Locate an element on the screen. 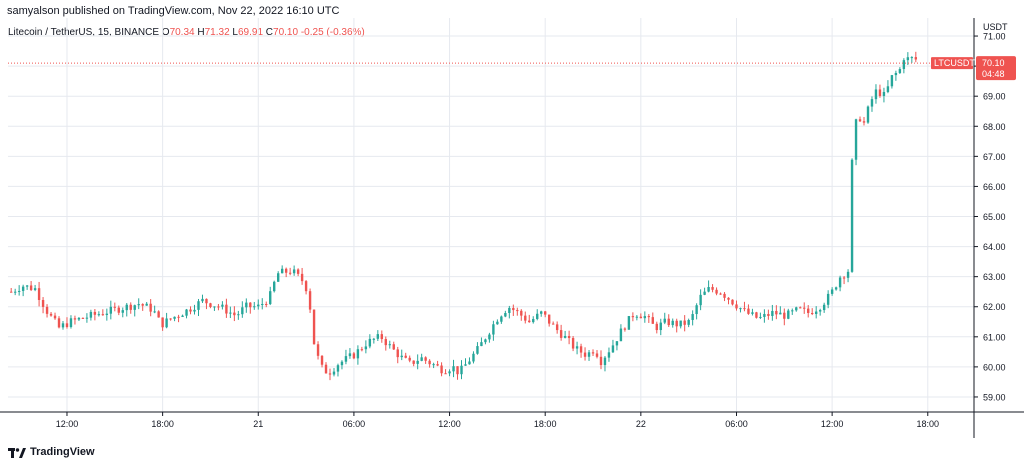  price-tag-value-bg is located at coordinates (996, 68).